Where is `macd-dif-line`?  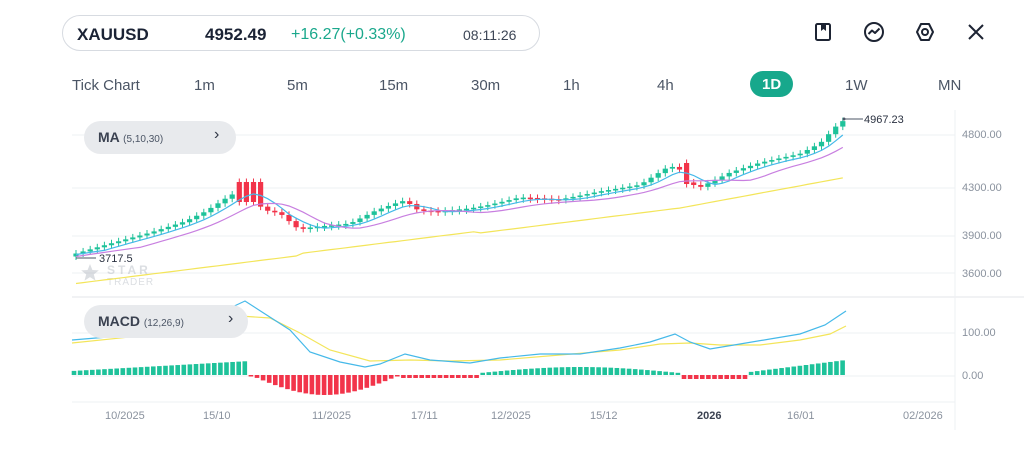
macd-dif-line is located at coordinates (459, 334).